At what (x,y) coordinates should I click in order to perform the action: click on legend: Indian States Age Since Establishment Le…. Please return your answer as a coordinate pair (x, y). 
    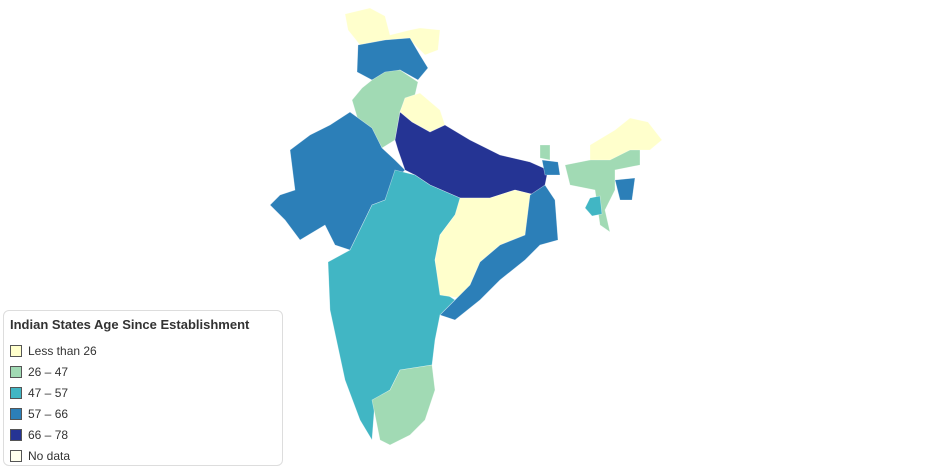
    Looking at the image, I should click on (143, 388).